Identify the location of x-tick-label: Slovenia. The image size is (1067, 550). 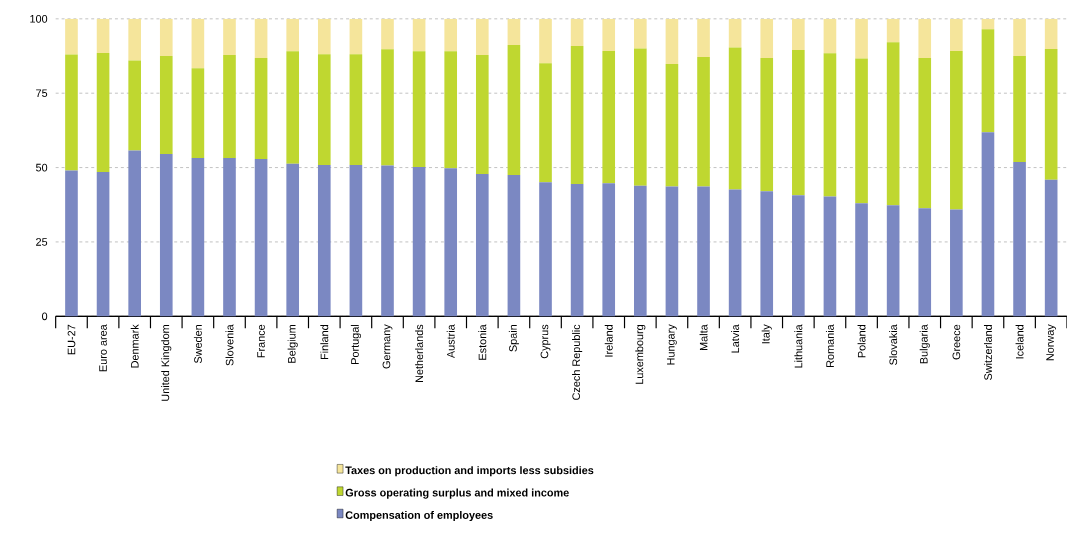
(229, 345).